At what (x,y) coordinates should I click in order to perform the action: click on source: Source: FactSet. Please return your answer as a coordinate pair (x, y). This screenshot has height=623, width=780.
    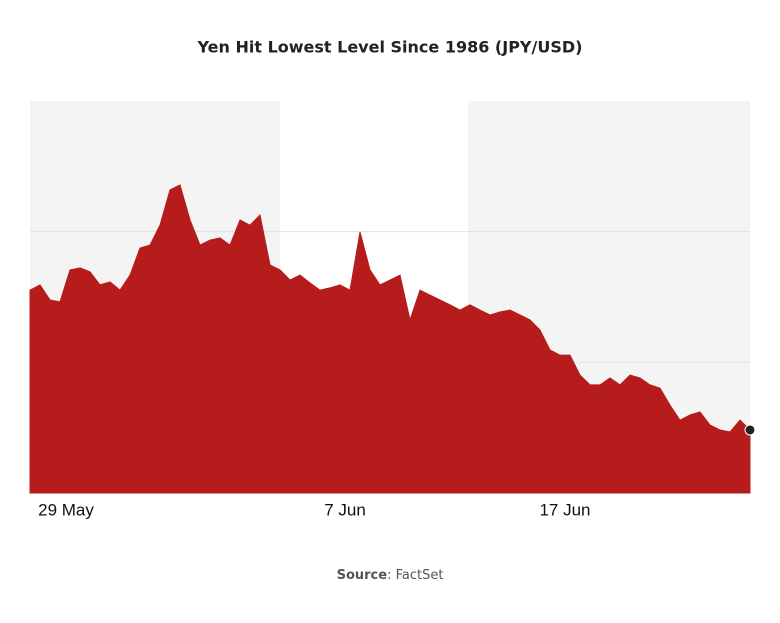
    Looking at the image, I should click on (390, 575).